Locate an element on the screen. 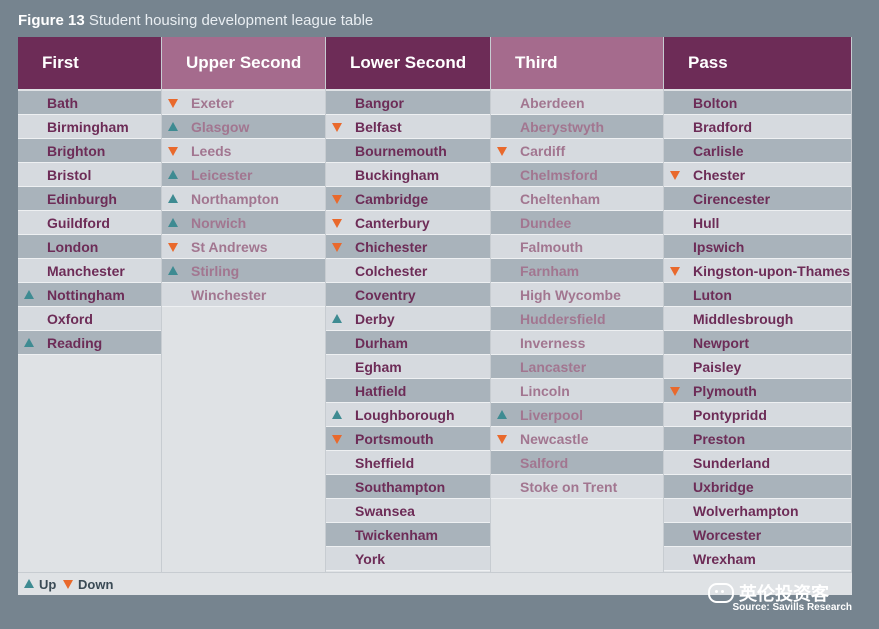 The height and width of the screenshot is (629, 879). city-name: Wrexham is located at coordinates (724, 559).